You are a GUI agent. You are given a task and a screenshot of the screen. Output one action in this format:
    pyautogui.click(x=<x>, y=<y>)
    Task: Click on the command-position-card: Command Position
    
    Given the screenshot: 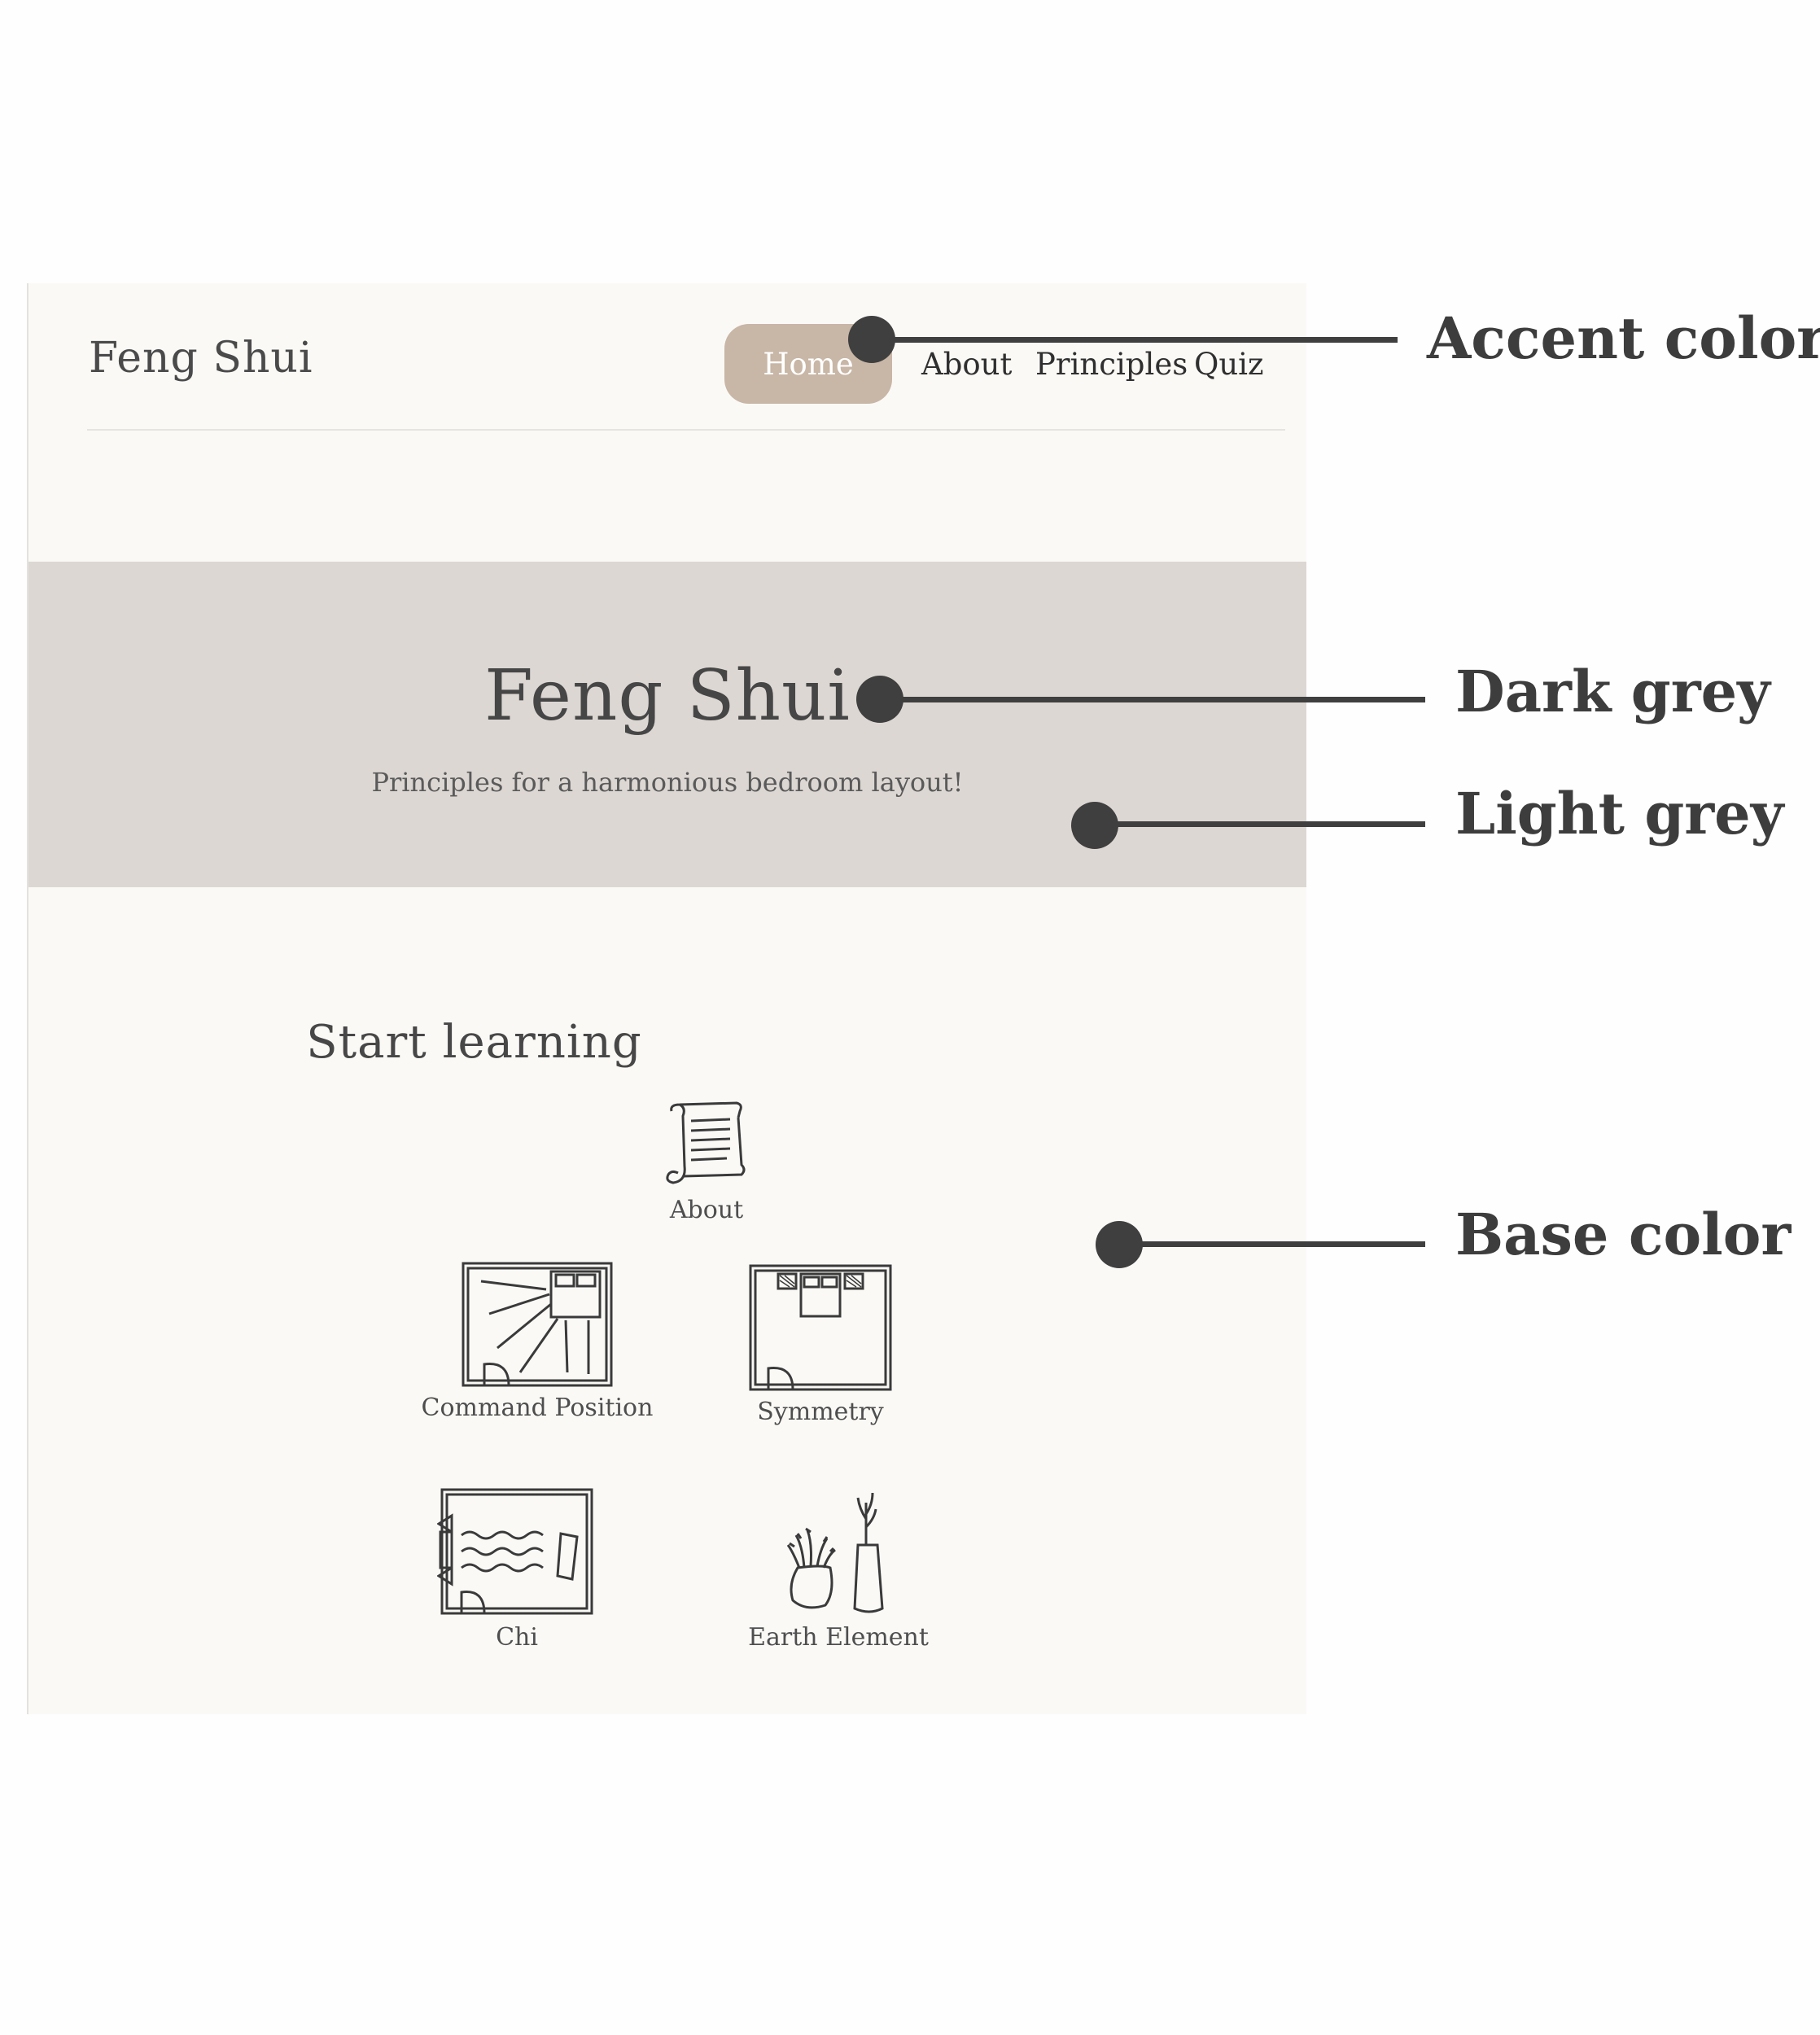 What is the action you would take?
    pyautogui.click(x=537, y=1341)
    